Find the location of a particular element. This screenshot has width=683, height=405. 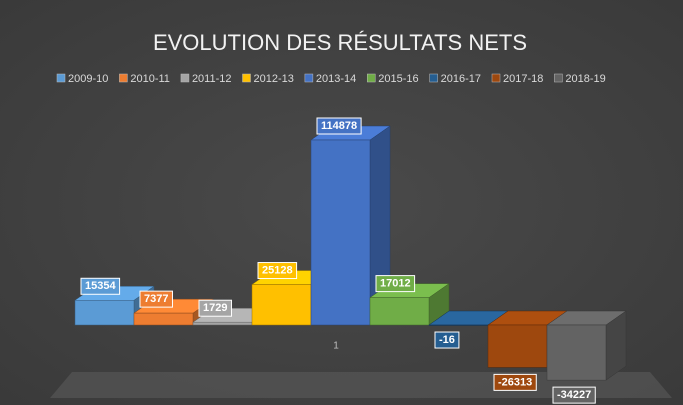

legend-label: 2016-17 is located at coordinates (461, 79).